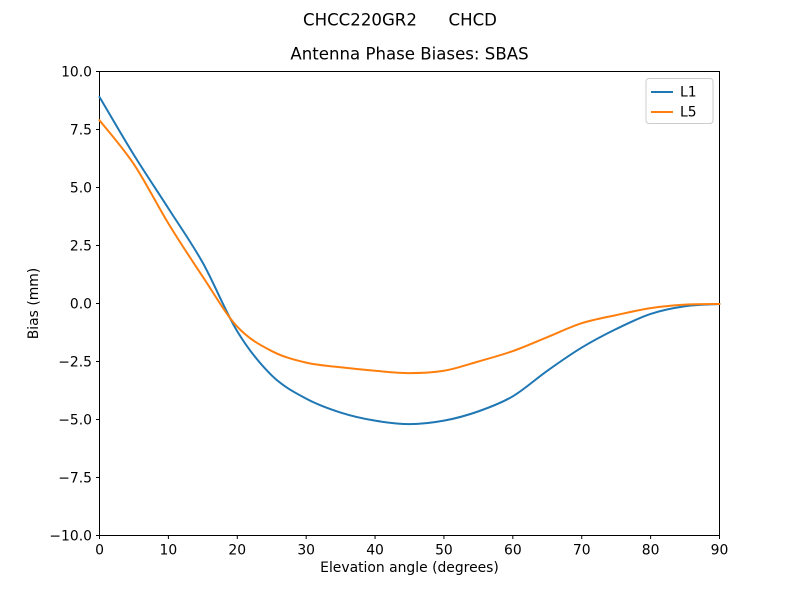  What do you see at coordinates (81, 246) in the screenshot?
I see `y-tick-label: 2.5` at bounding box center [81, 246].